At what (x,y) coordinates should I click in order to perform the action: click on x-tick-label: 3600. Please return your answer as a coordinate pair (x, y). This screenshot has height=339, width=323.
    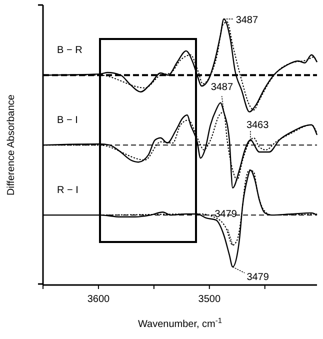
    Looking at the image, I should click on (98, 299).